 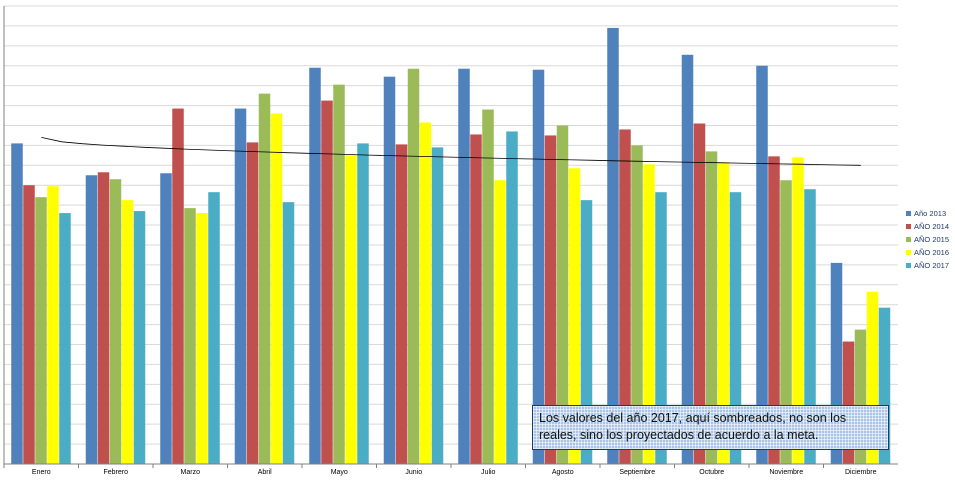 I want to click on legend-item: AÑO 2015, so click(x=927, y=239).